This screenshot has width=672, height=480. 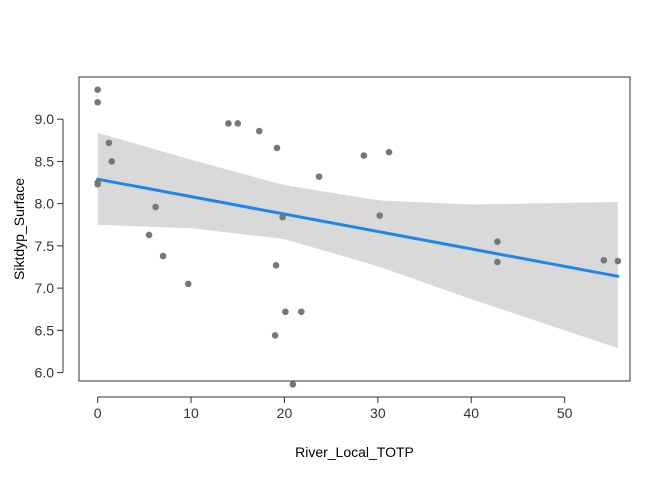 I want to click on y-tick-label: 8.5, so click(x=45, y=161).